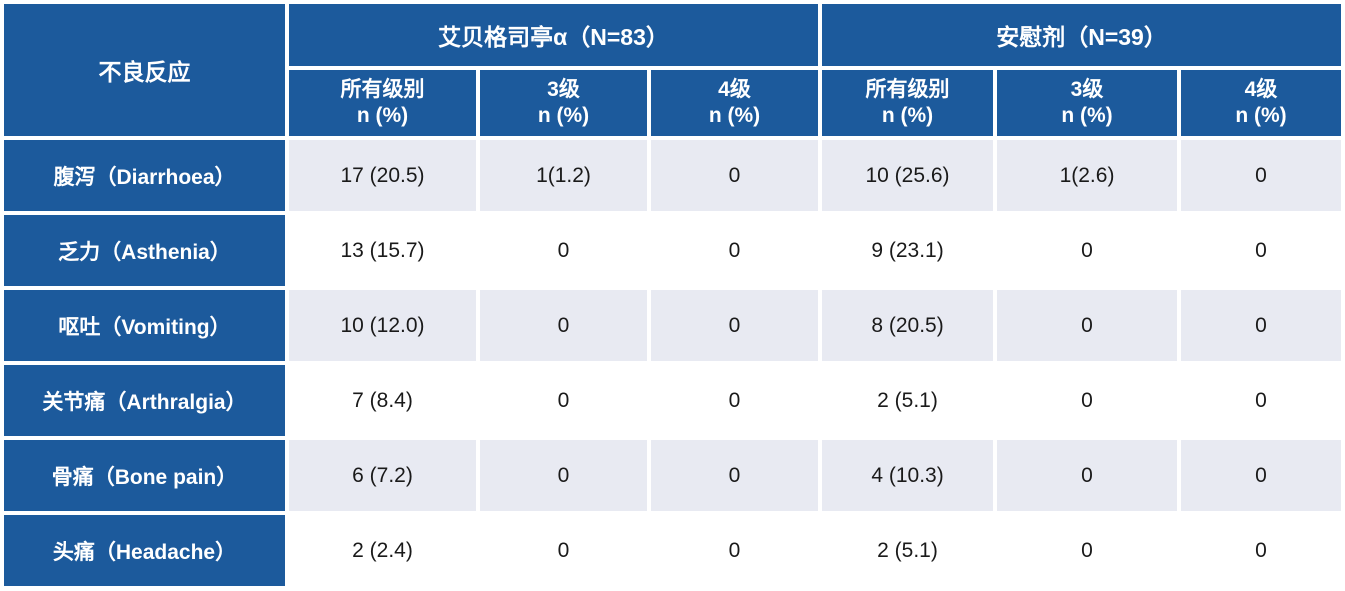 This screenshot has height=591, width=1345. Describe the element at coordinates (1082, 35) in the screenshot. I see `group-header-placebo: 安慰剂（N=39）` at that location.